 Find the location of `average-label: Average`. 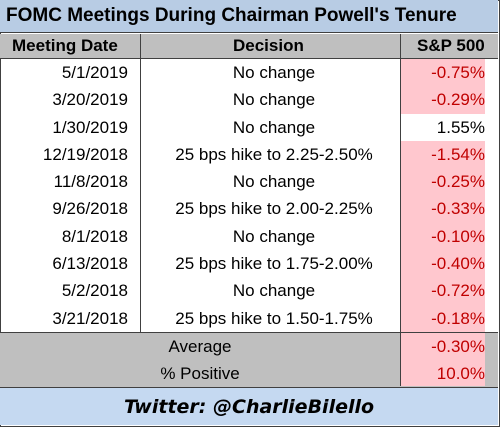

average-label: Average is located at coordinates (200, 346).